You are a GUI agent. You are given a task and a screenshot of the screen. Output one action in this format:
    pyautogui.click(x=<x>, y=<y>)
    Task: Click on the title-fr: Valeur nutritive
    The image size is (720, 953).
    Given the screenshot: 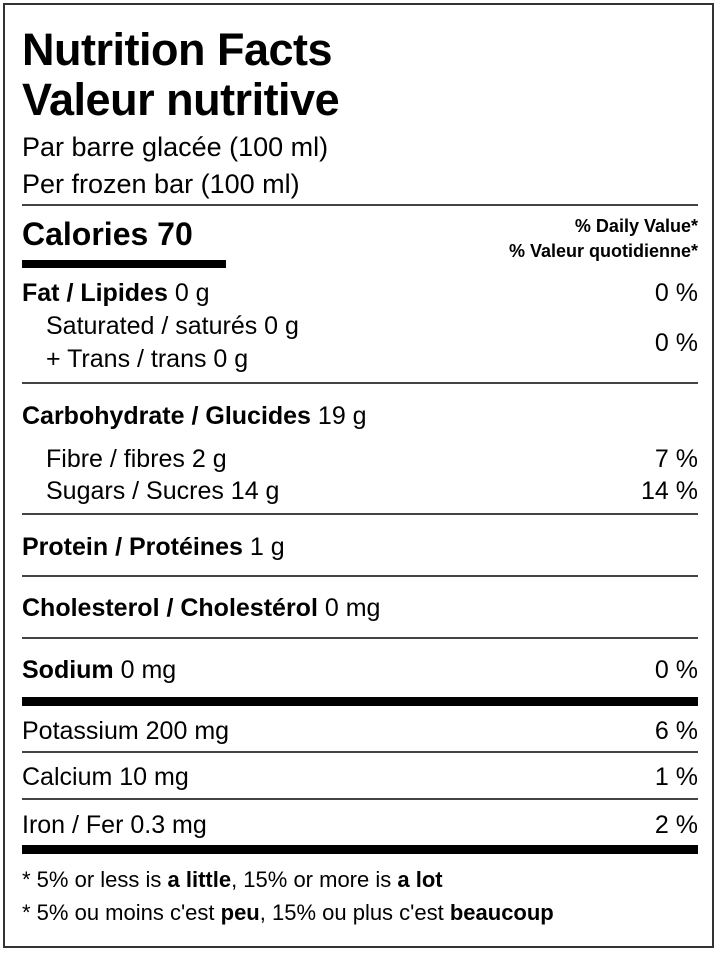 What is the action you would take?
    pyautogui.click(x=181, y=99)
    